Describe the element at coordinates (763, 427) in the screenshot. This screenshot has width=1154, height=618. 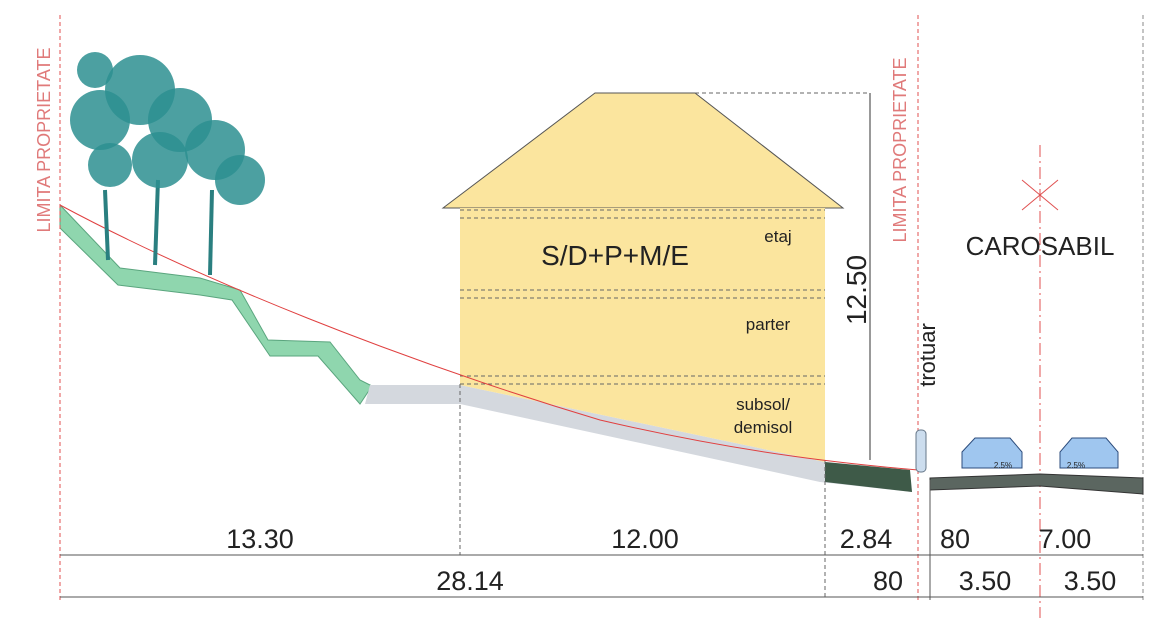
I see `level-label: demisol` at that location.